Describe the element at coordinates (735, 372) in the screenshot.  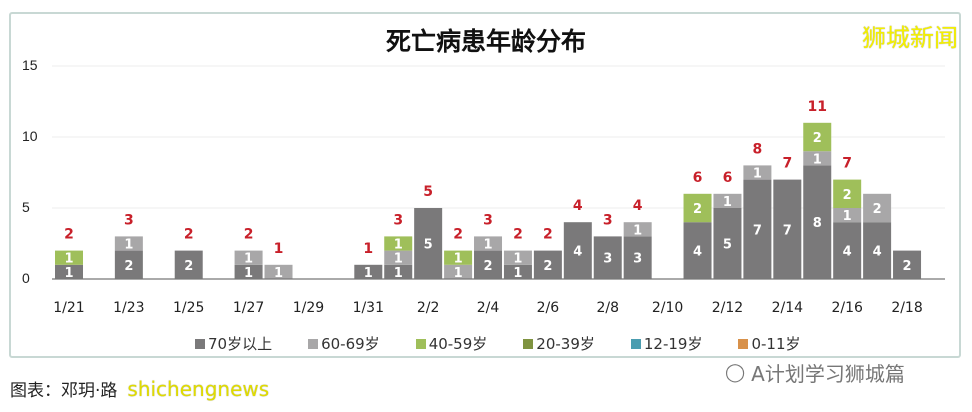
I see `wechat-icon: ◯` at that location.